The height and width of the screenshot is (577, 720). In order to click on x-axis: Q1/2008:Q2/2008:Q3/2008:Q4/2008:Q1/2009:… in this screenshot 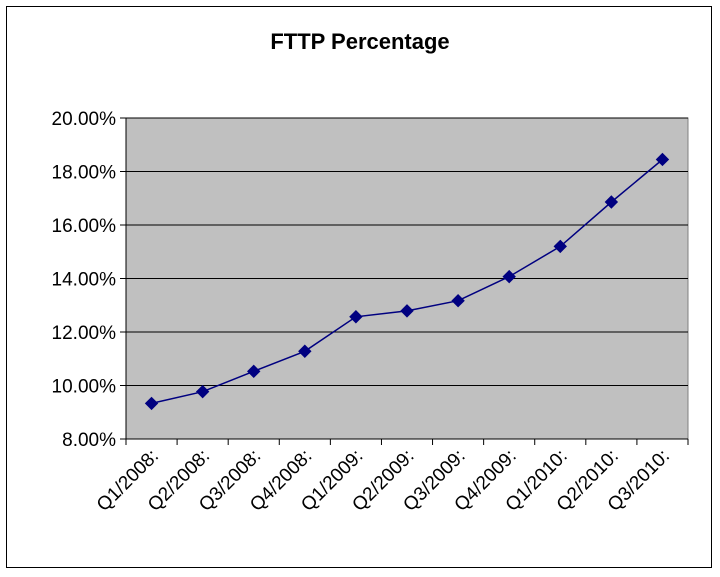, I will do `click(391, 477)`.